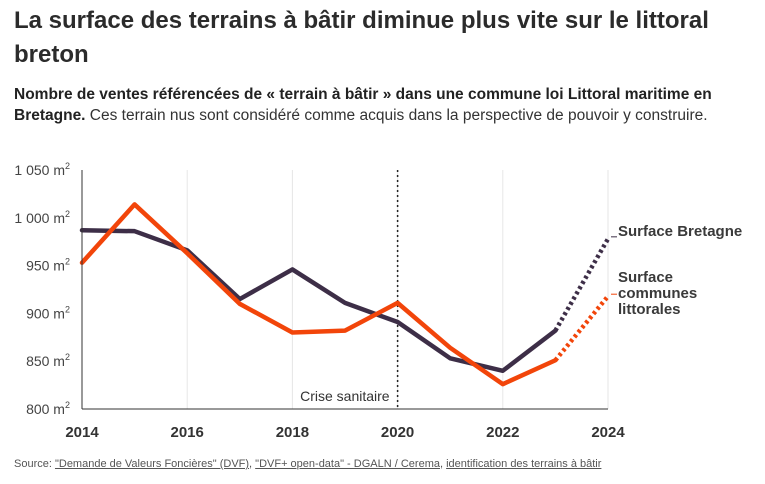 Image resolution: width=765 pixels, height=484 pixels. I want to click on y-tick-label: 850 m2, so click(48, 360).